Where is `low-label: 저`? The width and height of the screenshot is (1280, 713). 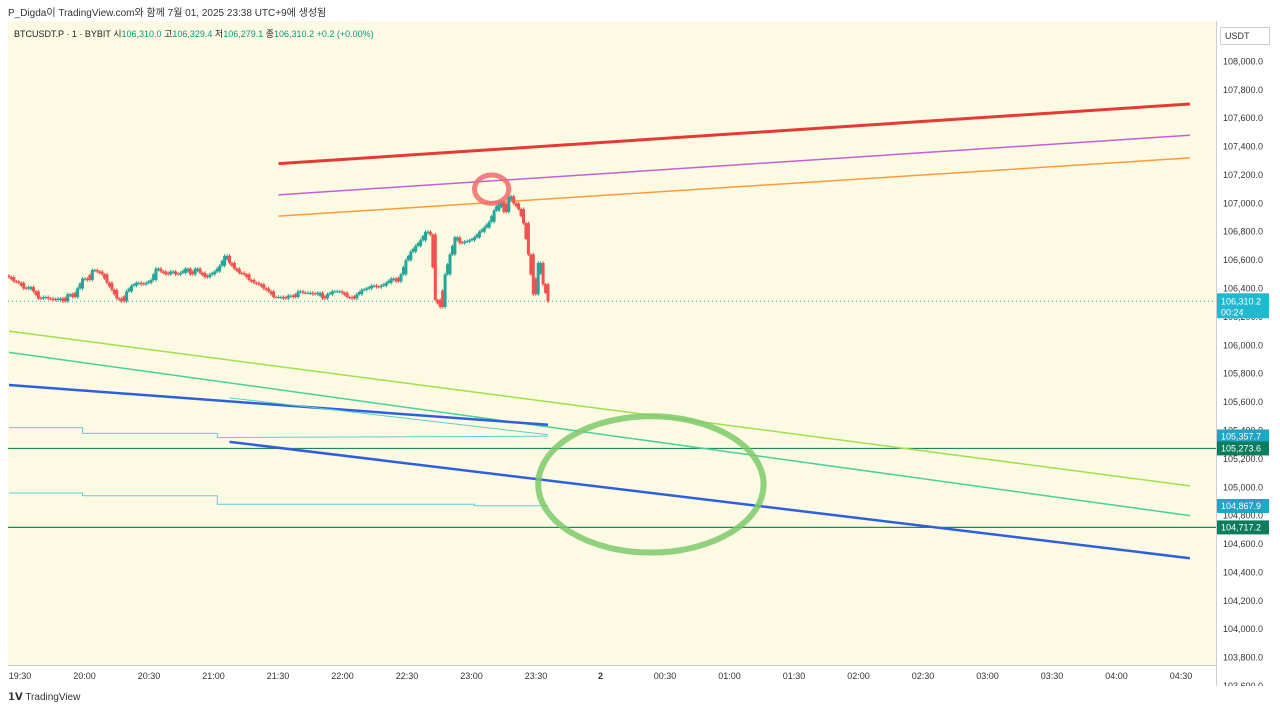 low-label: 저 is located at coordinates (219, 34).